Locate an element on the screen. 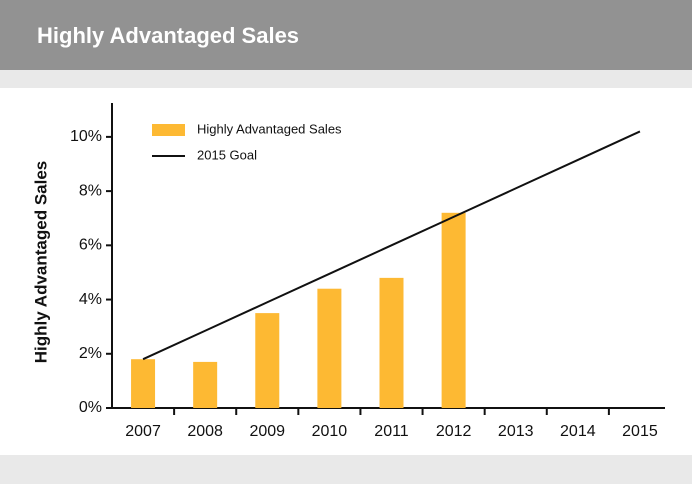  y-tick-label: 4% is located at coordinates (90, 299).